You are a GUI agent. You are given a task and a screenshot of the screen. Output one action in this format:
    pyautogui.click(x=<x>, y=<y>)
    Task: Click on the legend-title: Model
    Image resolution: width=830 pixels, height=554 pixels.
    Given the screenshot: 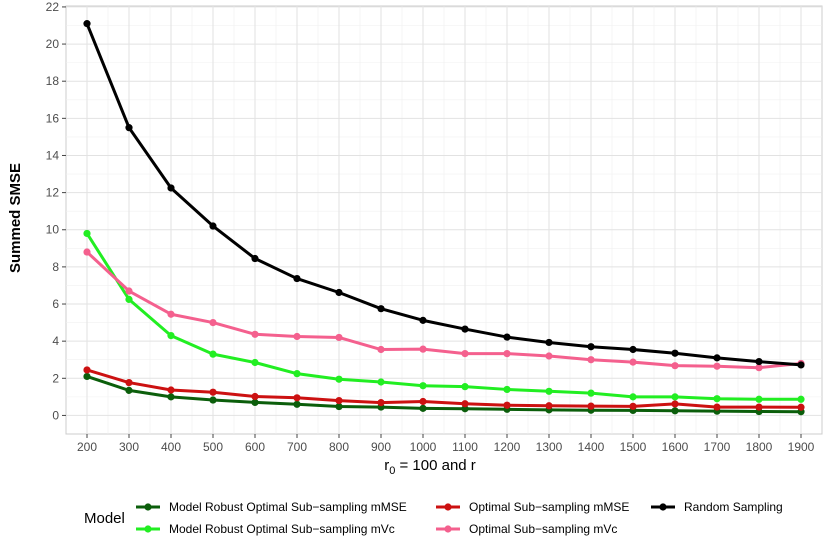 What is the action you would take?
    pyautogui.click(x=104, y=518)
    